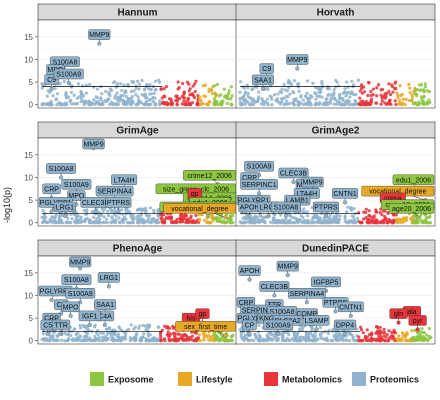 This screenshot has width=440, height=400. I want to click on y-tick-label: 10, so click(28, 177).